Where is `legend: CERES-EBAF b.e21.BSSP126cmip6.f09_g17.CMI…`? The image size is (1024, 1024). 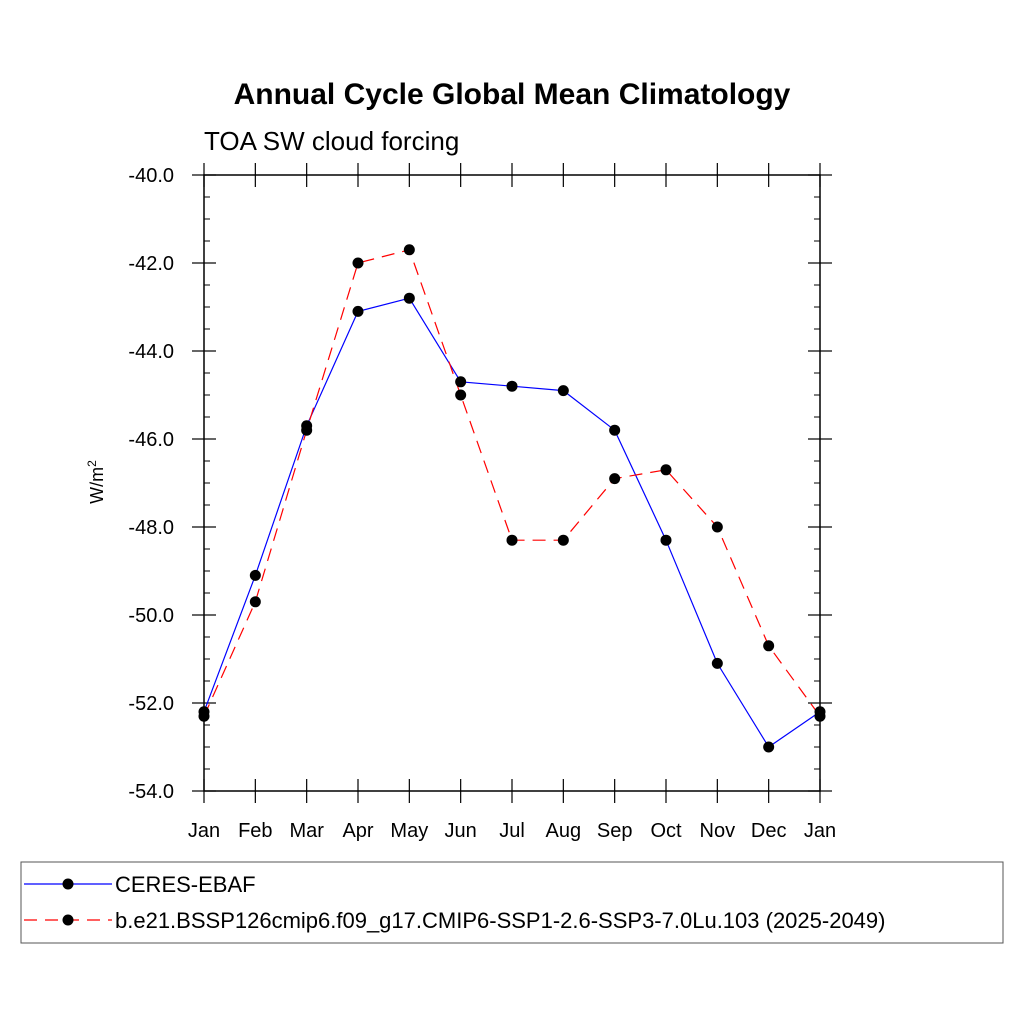 legend: CERES-EBAF b.e21.BSSP126cmip6.f09_g17.CMI… is located at coordinates (454, 902).